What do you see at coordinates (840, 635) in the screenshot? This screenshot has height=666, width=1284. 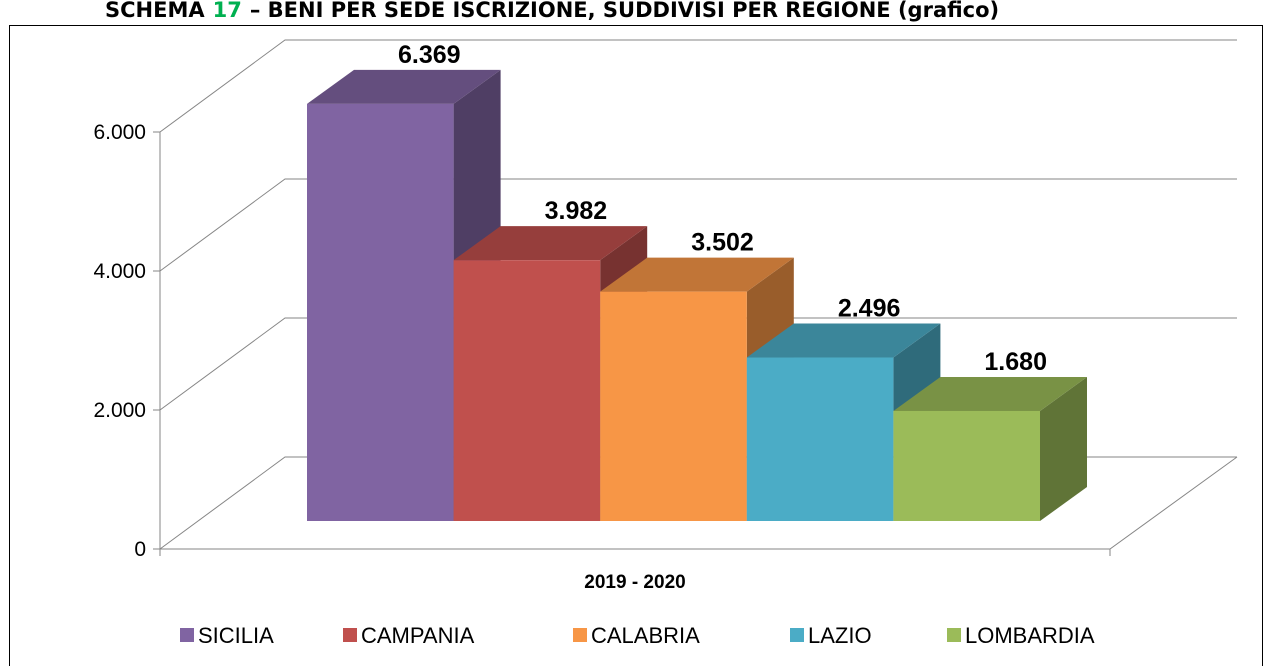 I see `legend-label: LAZIO` at bounding box center [840, 635].